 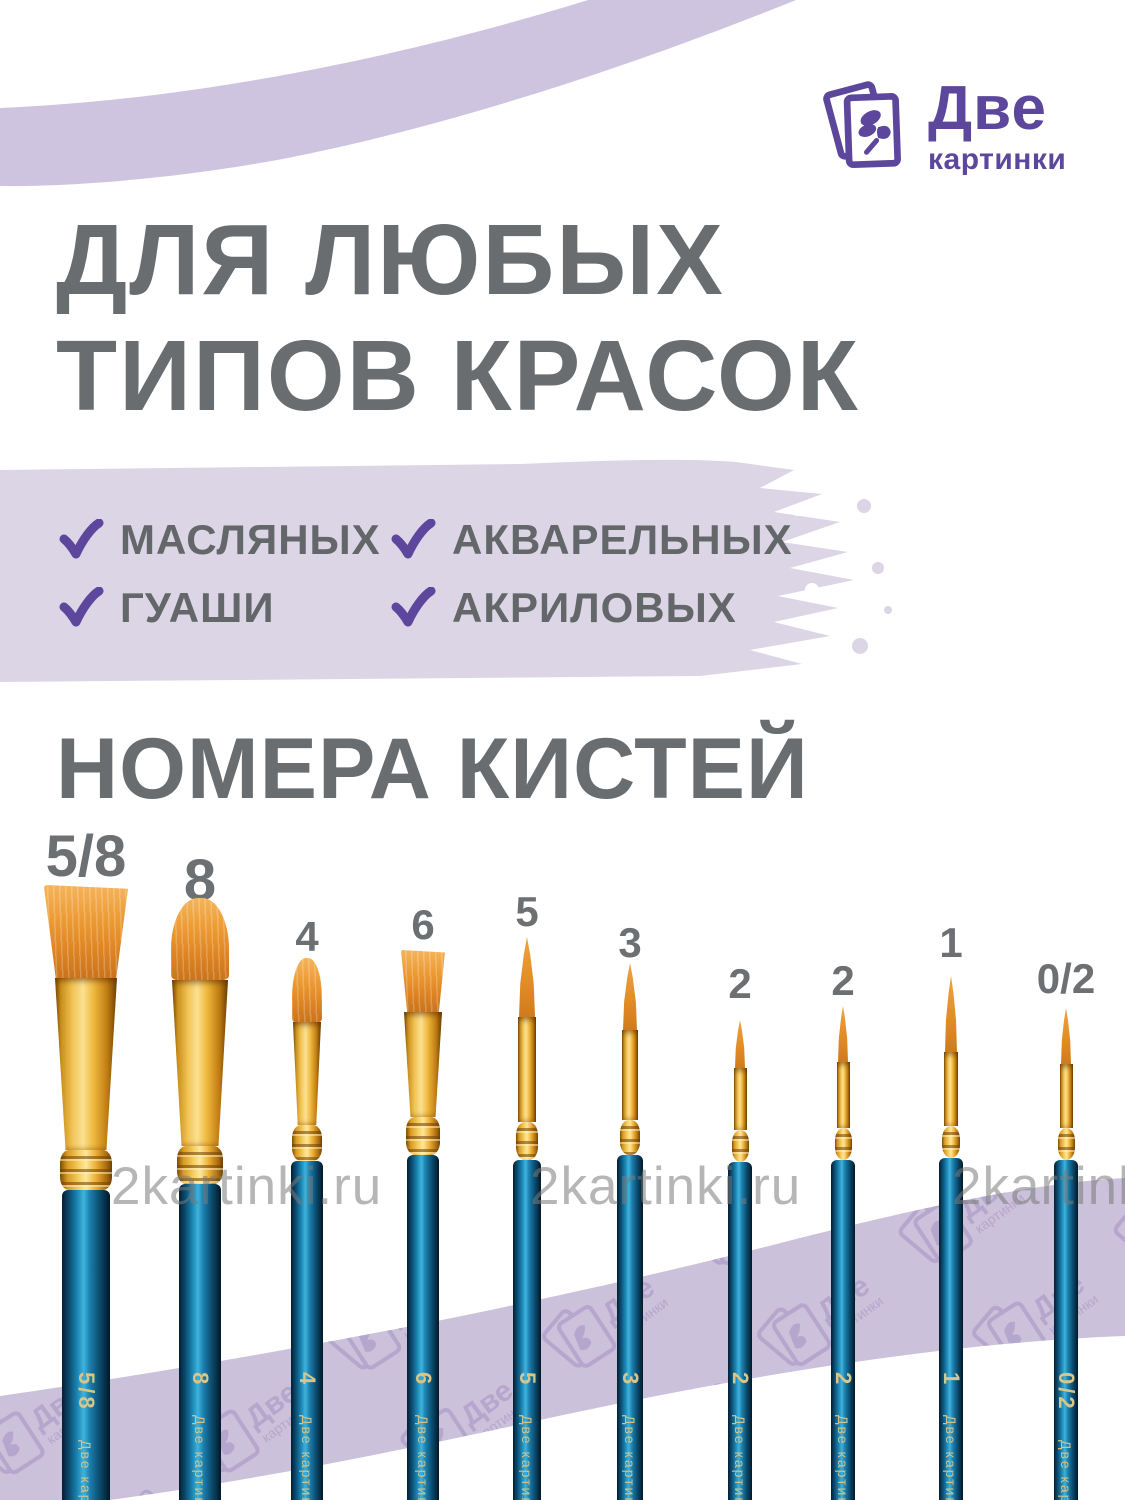 I want to click on handle-imprint: 1 Две картинки, so click(x=951, y=1436).